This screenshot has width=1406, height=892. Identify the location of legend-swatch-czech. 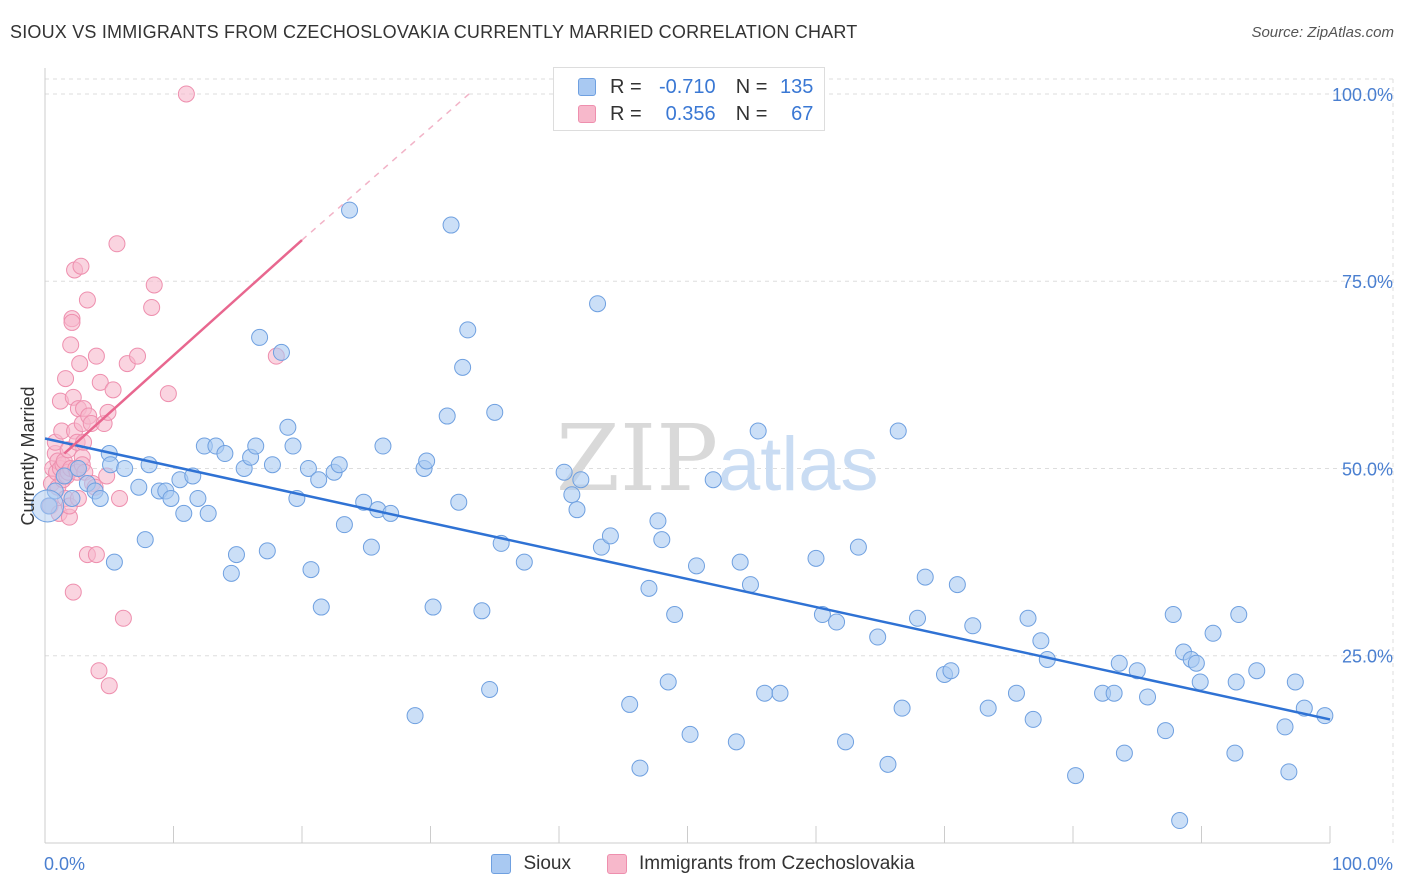
(587, 114).